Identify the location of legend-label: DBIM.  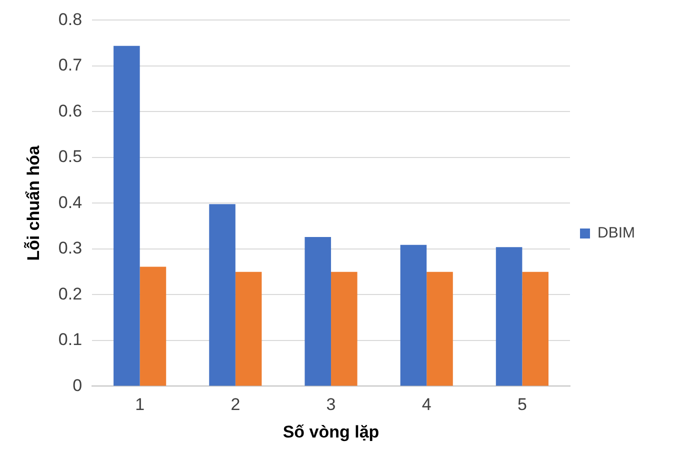
(616, 233).